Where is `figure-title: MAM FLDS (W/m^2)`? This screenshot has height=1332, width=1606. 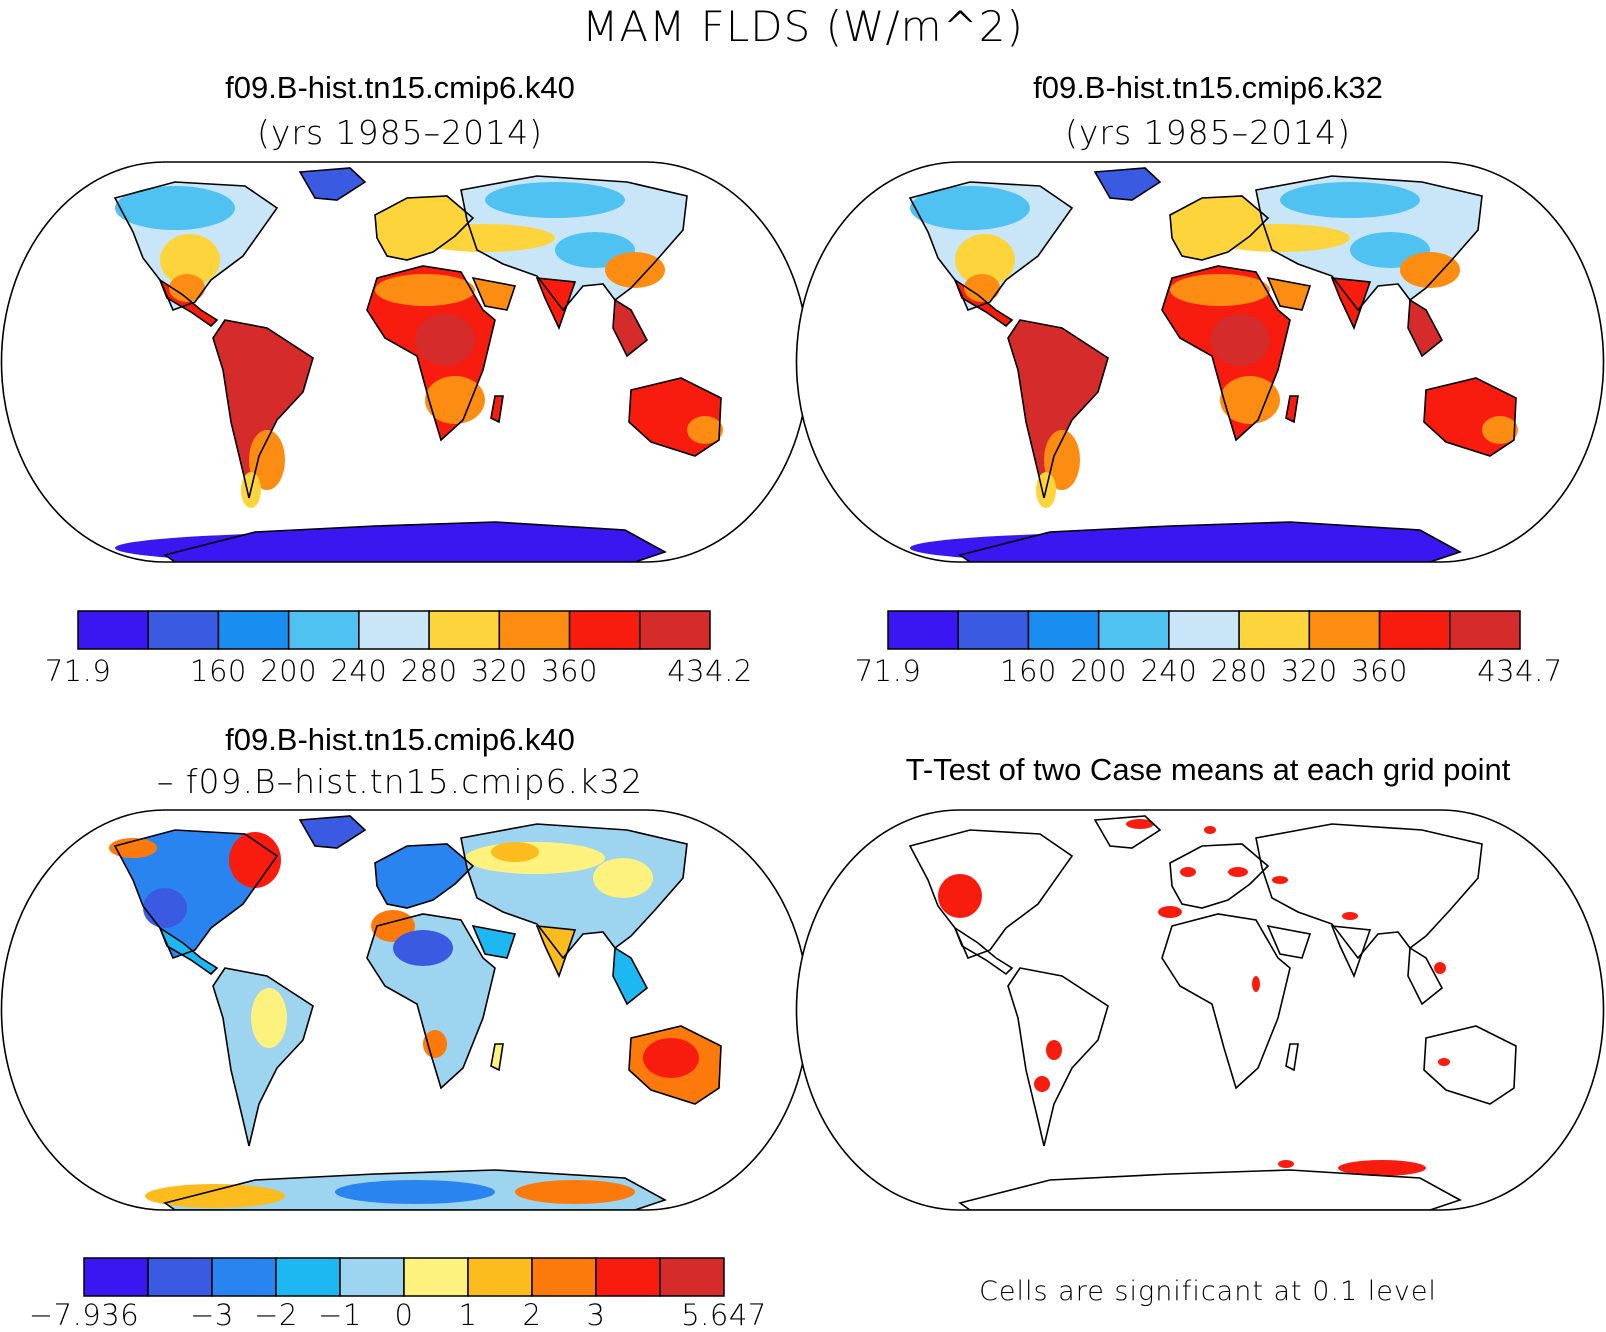 figure-title: MAM FLDS (W/m^2) is located at coordinates (803, 26).